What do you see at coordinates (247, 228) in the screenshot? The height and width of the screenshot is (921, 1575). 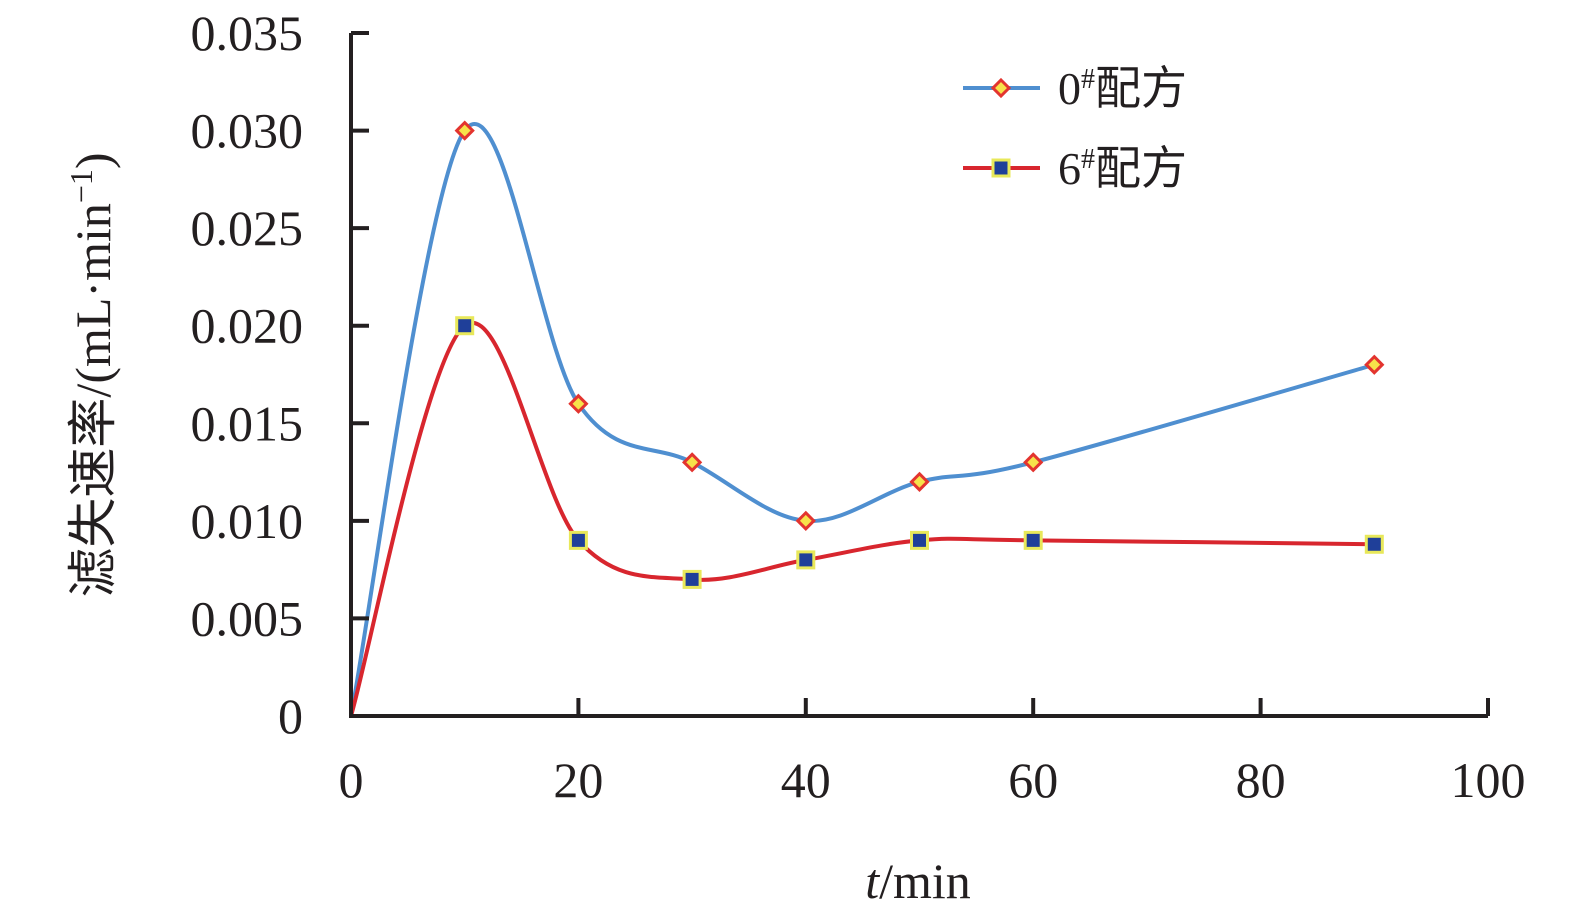 I see `y-tick-label: 0.025` at bounding box center [247, 228].